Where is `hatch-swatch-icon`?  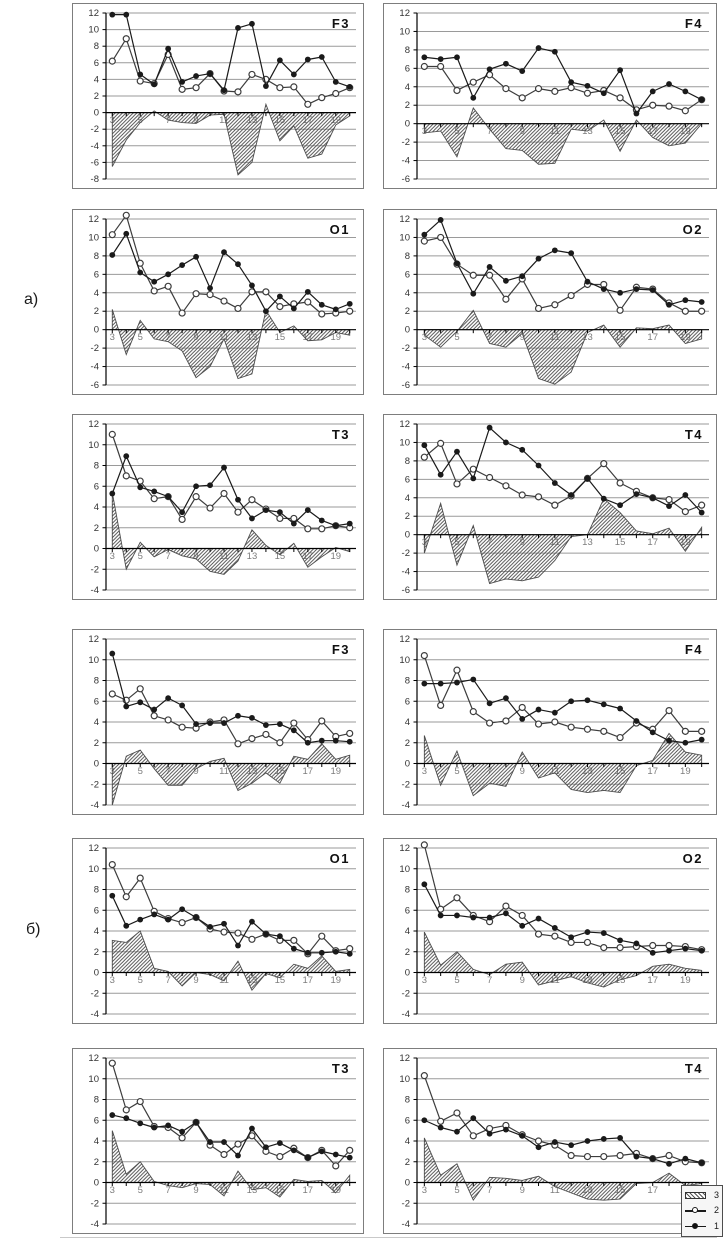
hatch-swatch-icon is located at coordinates (695, 1196).